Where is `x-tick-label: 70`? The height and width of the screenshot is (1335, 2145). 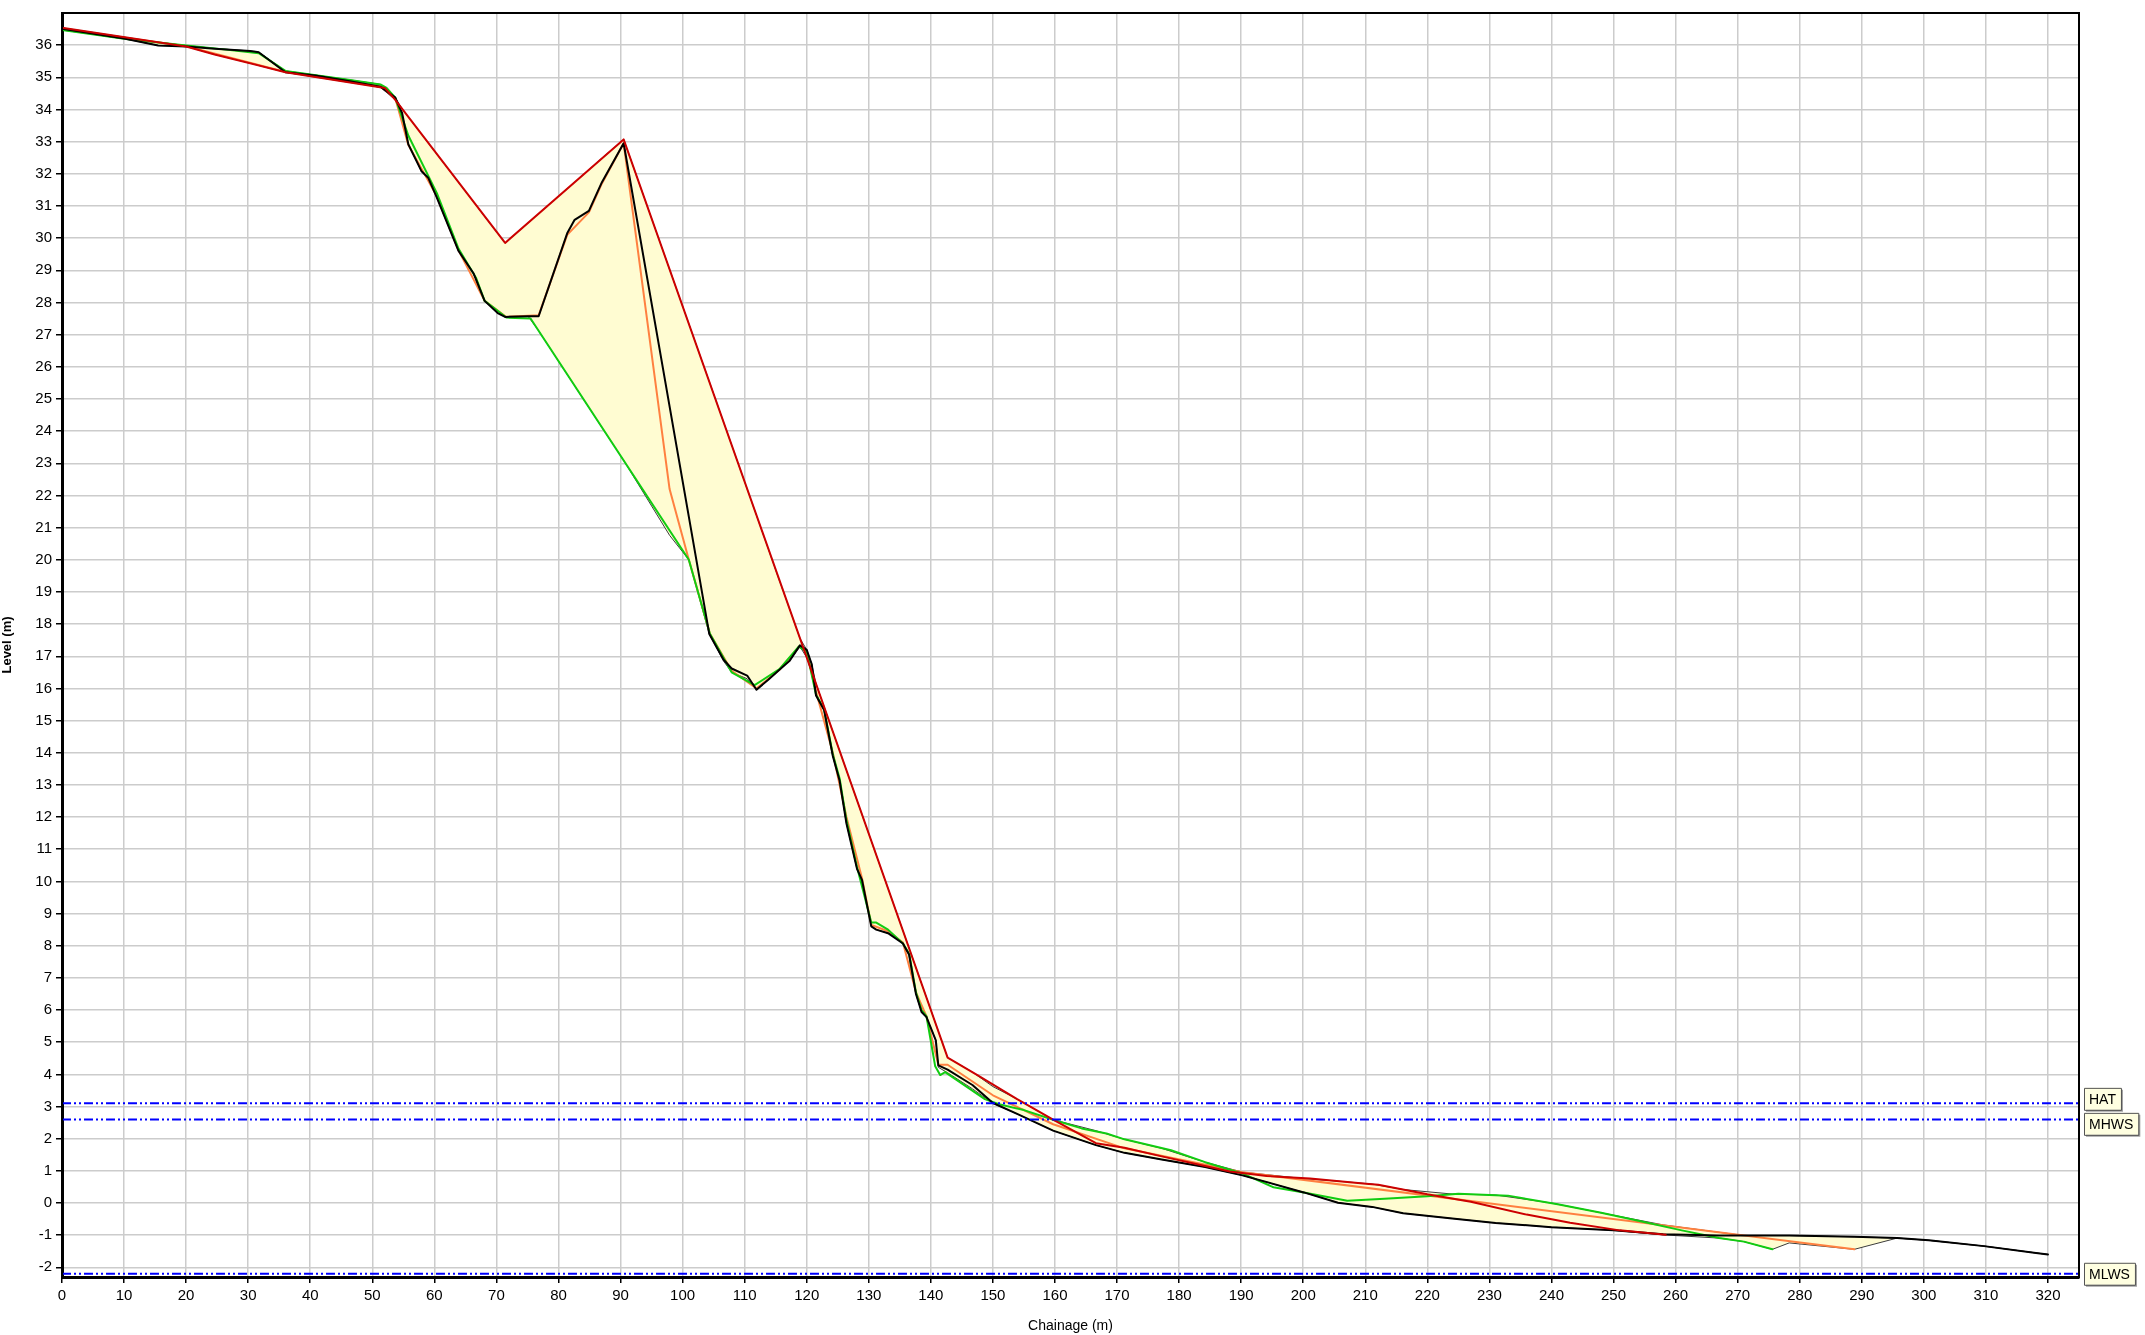 x-tick-label: 70 is located at coordinates (496, 1295).